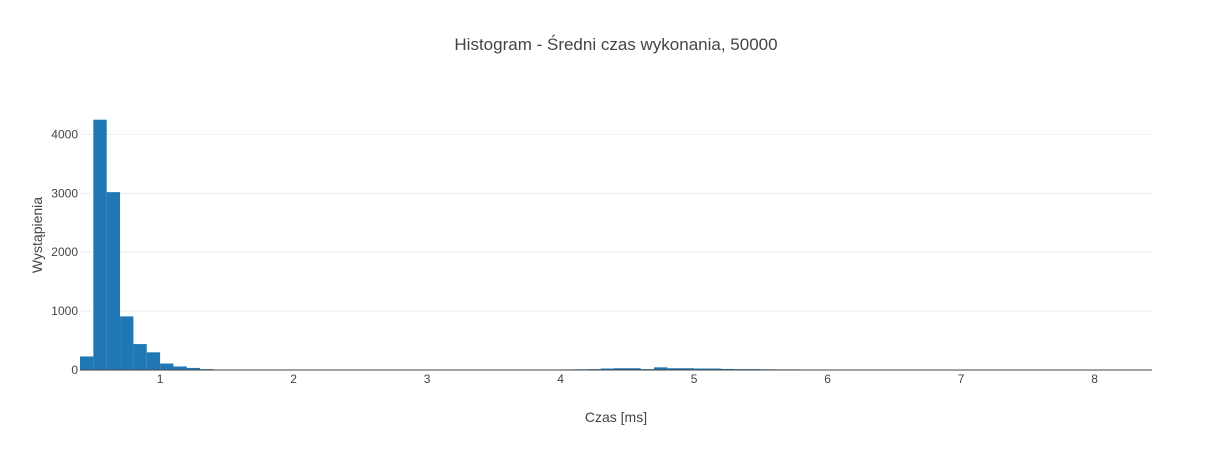 The image size is (1232, 450). What do you see at coordinates (37, 235) in the screenshot?
I see `y-axis-title: Wystąpienia` at bounding box center [37, 235].